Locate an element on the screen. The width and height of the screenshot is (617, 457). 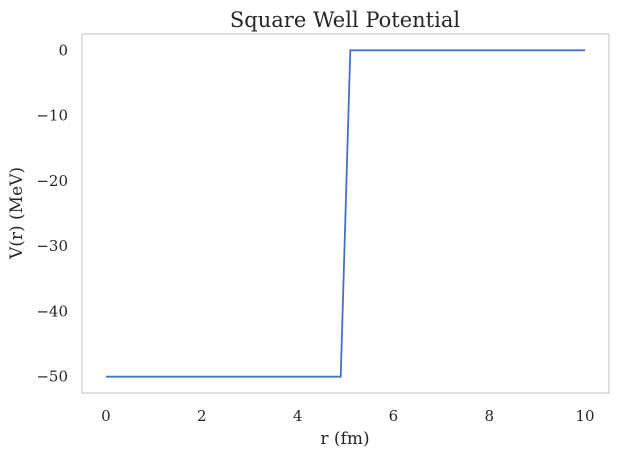
x-tick-label: 2 is located at coordinates (202, 416).